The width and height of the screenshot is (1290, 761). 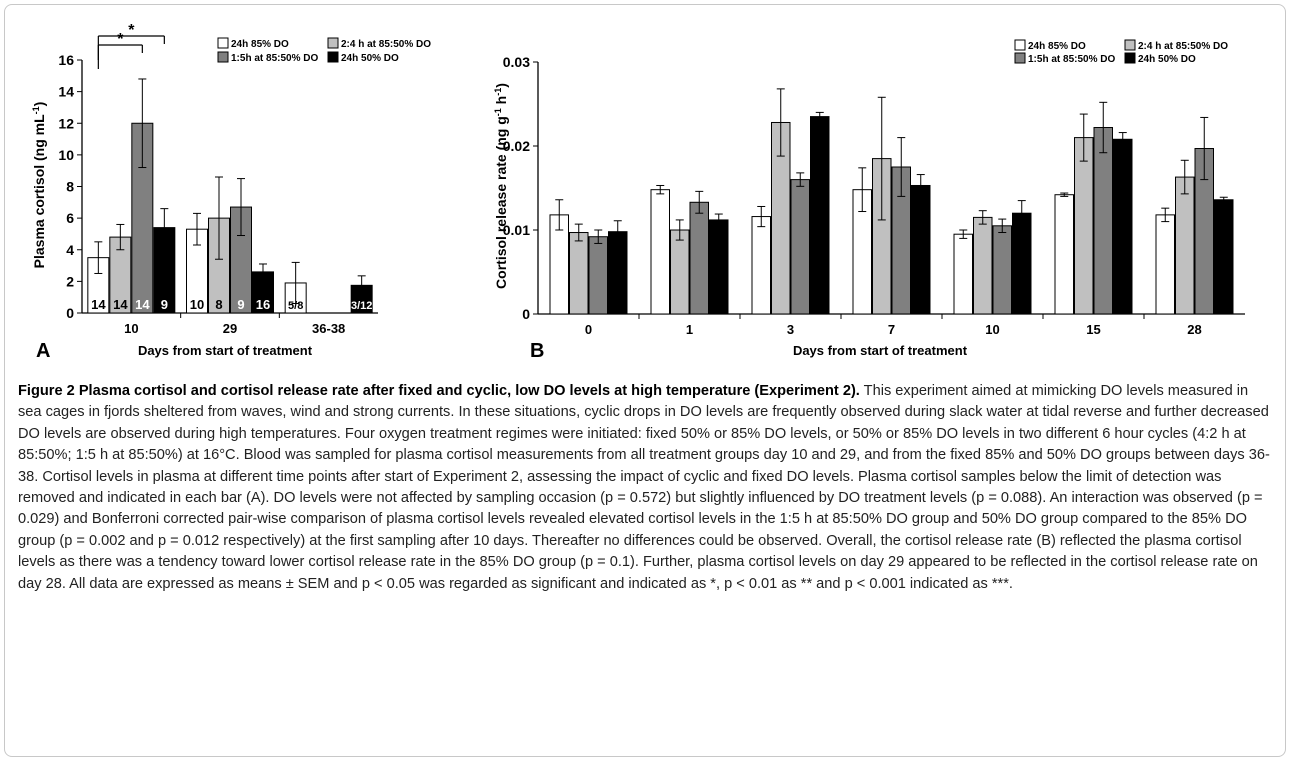 I want to click on panel-a-y-tick-label: 12, so click(x=66, y=123).